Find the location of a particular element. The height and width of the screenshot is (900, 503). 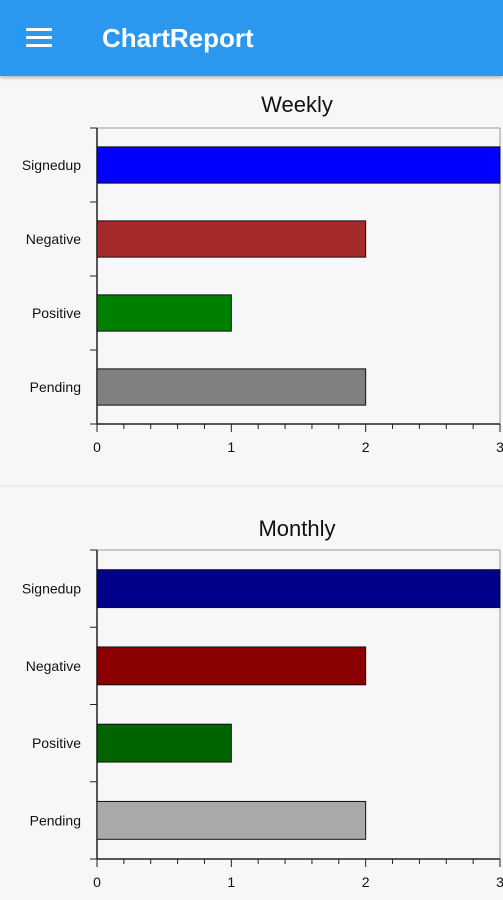

chart-title: Weekly is located at coordinates (297, 104).